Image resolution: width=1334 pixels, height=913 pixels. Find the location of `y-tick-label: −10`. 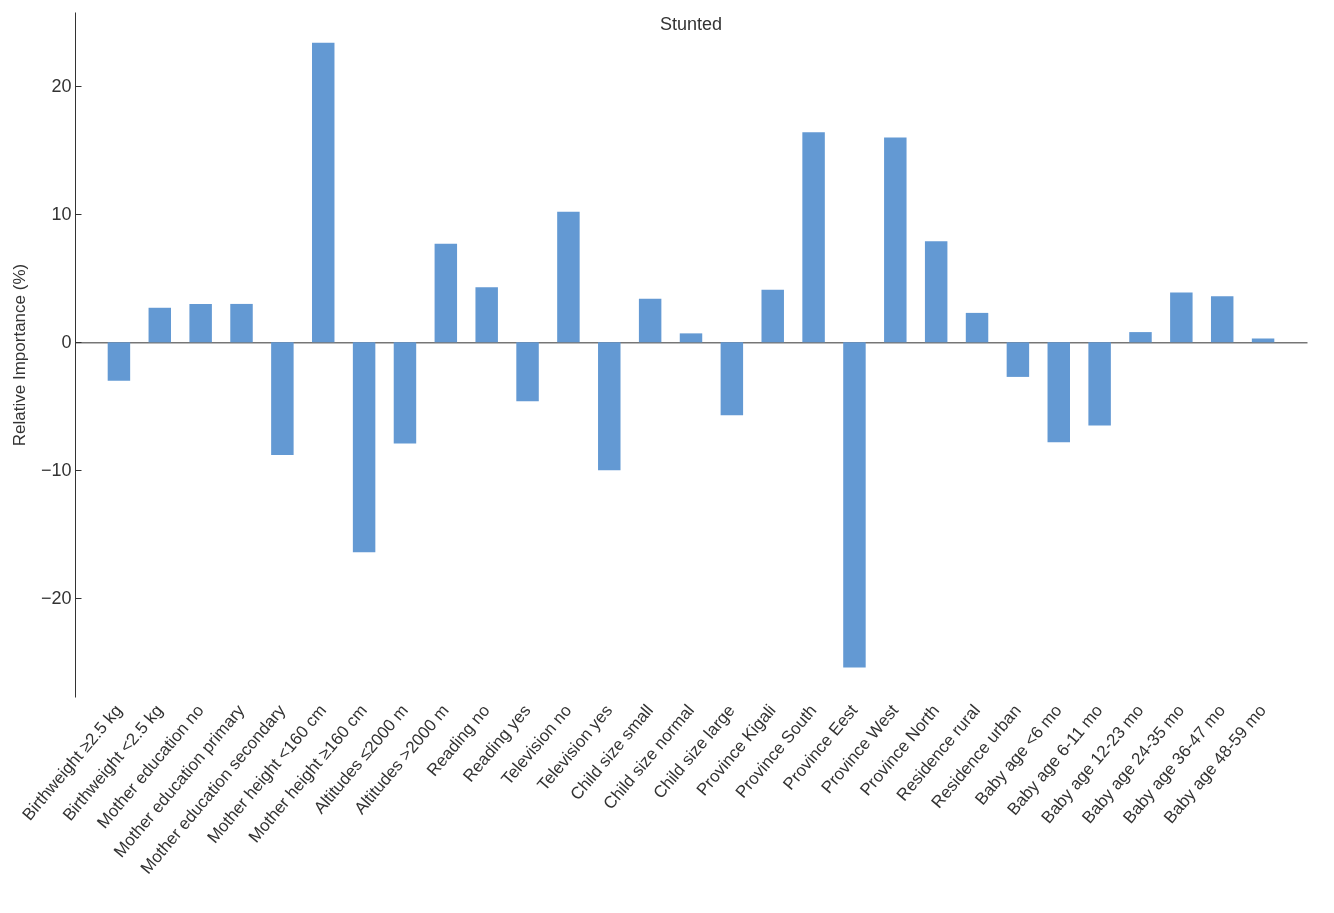

y-tick-label: −10 is located at coordinates (56, 469).